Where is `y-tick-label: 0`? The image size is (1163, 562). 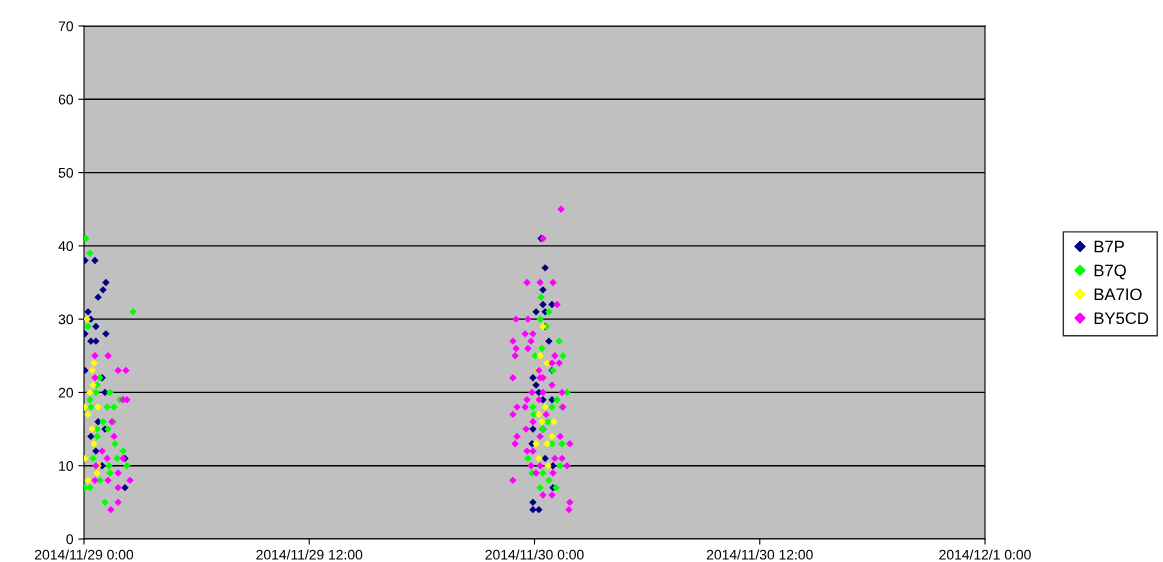
y-tick-label: 0 is located at coordinates (70, 539).